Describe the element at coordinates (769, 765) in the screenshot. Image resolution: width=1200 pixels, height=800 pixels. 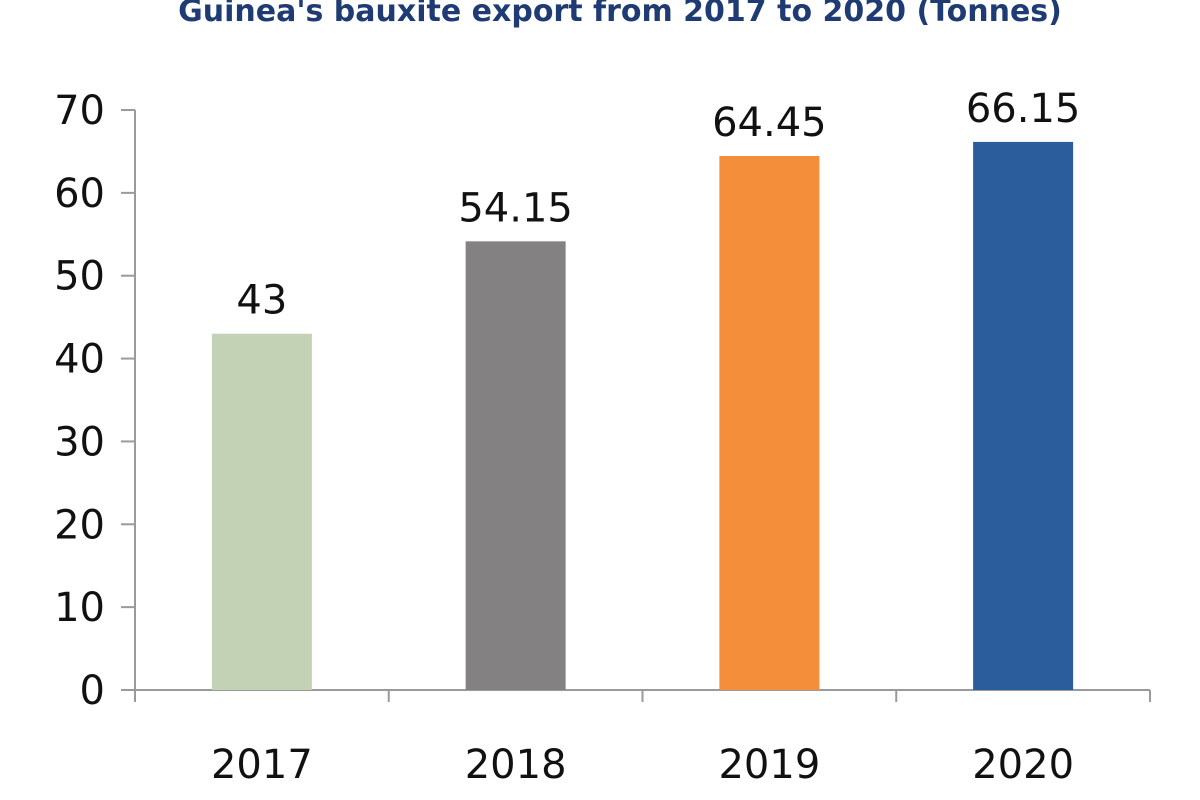
I see `x-tick-label-2019: 2019` at that location.